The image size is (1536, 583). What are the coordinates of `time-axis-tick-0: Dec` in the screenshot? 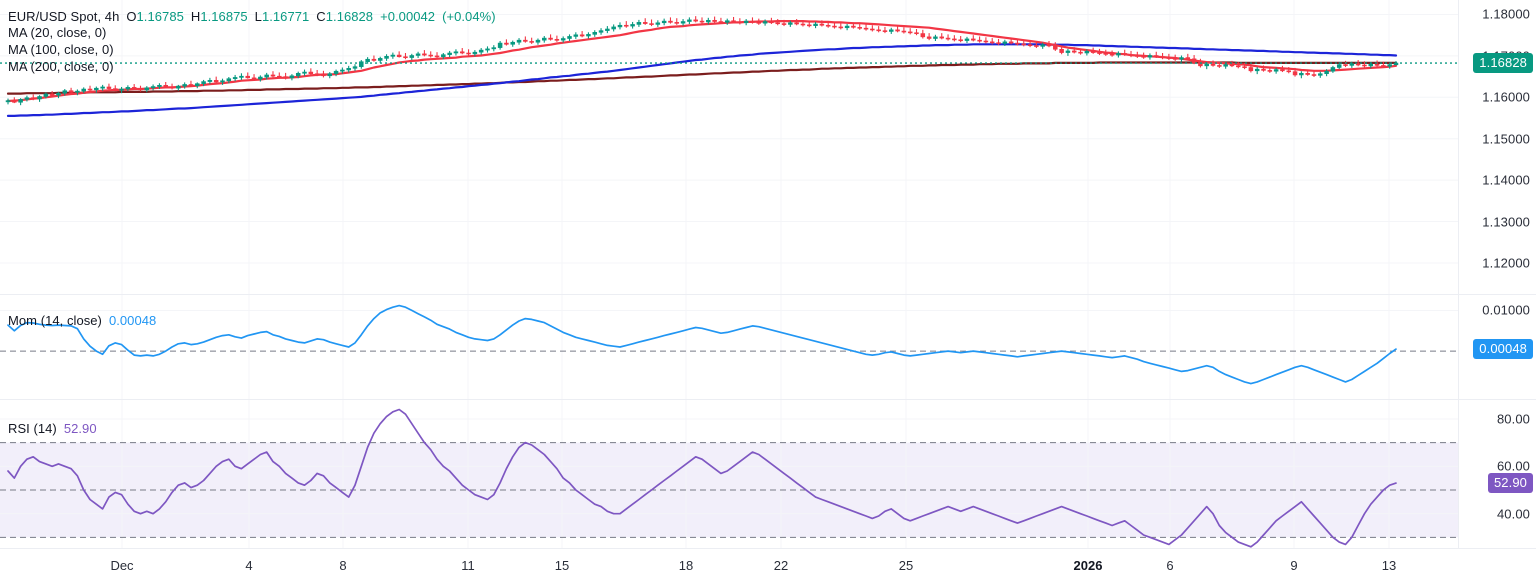 It's located at (122, 565).